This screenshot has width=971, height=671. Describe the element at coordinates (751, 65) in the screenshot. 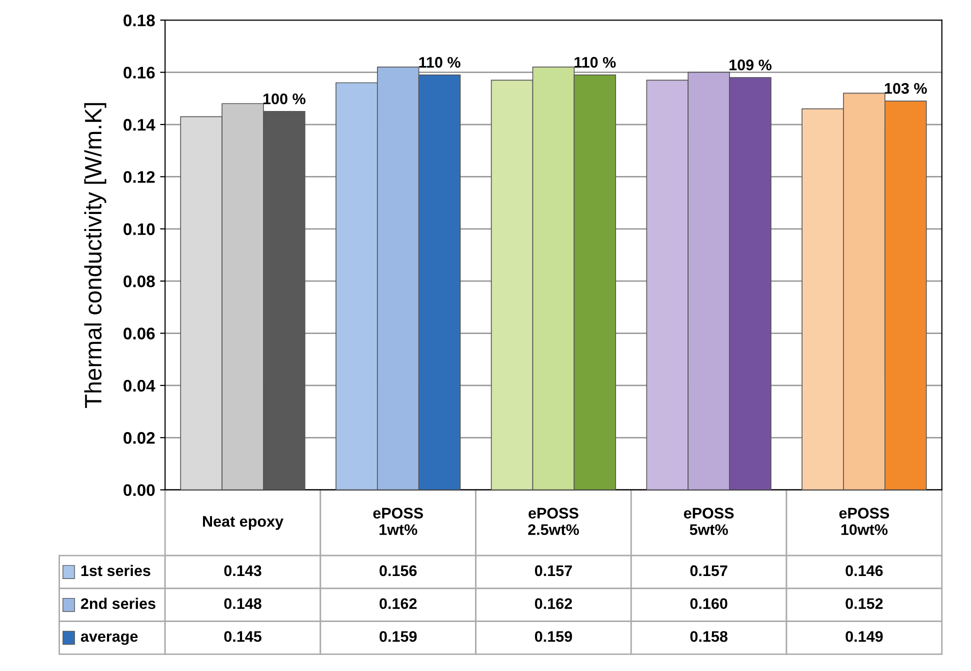

I see `annotation: 109 %` at that location.